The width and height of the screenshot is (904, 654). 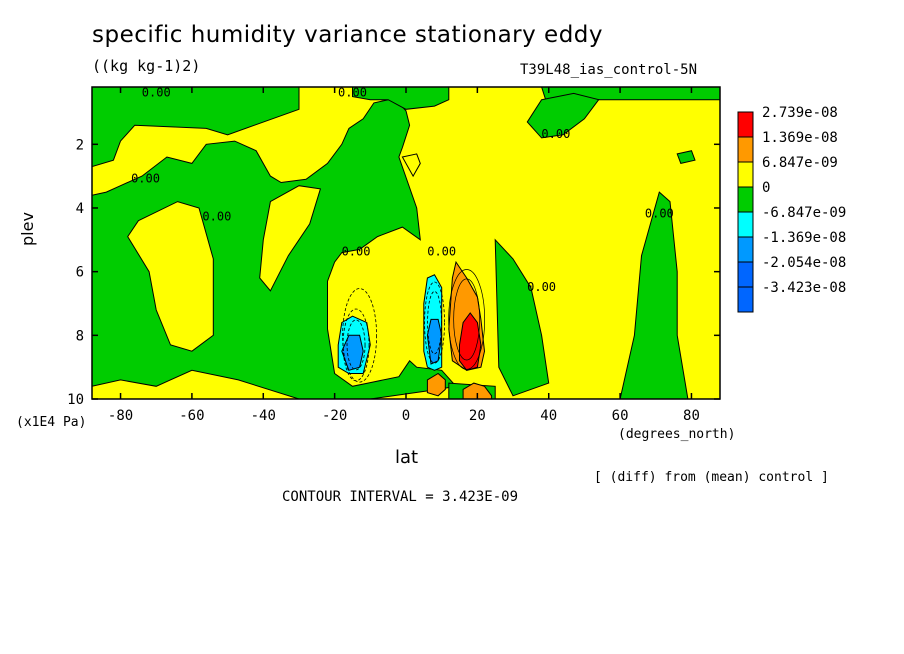 What do you see at coordinates (441, 252) in the screenshot?
I see `contour-label-5: 0.00` at bounding box center [441, 252].